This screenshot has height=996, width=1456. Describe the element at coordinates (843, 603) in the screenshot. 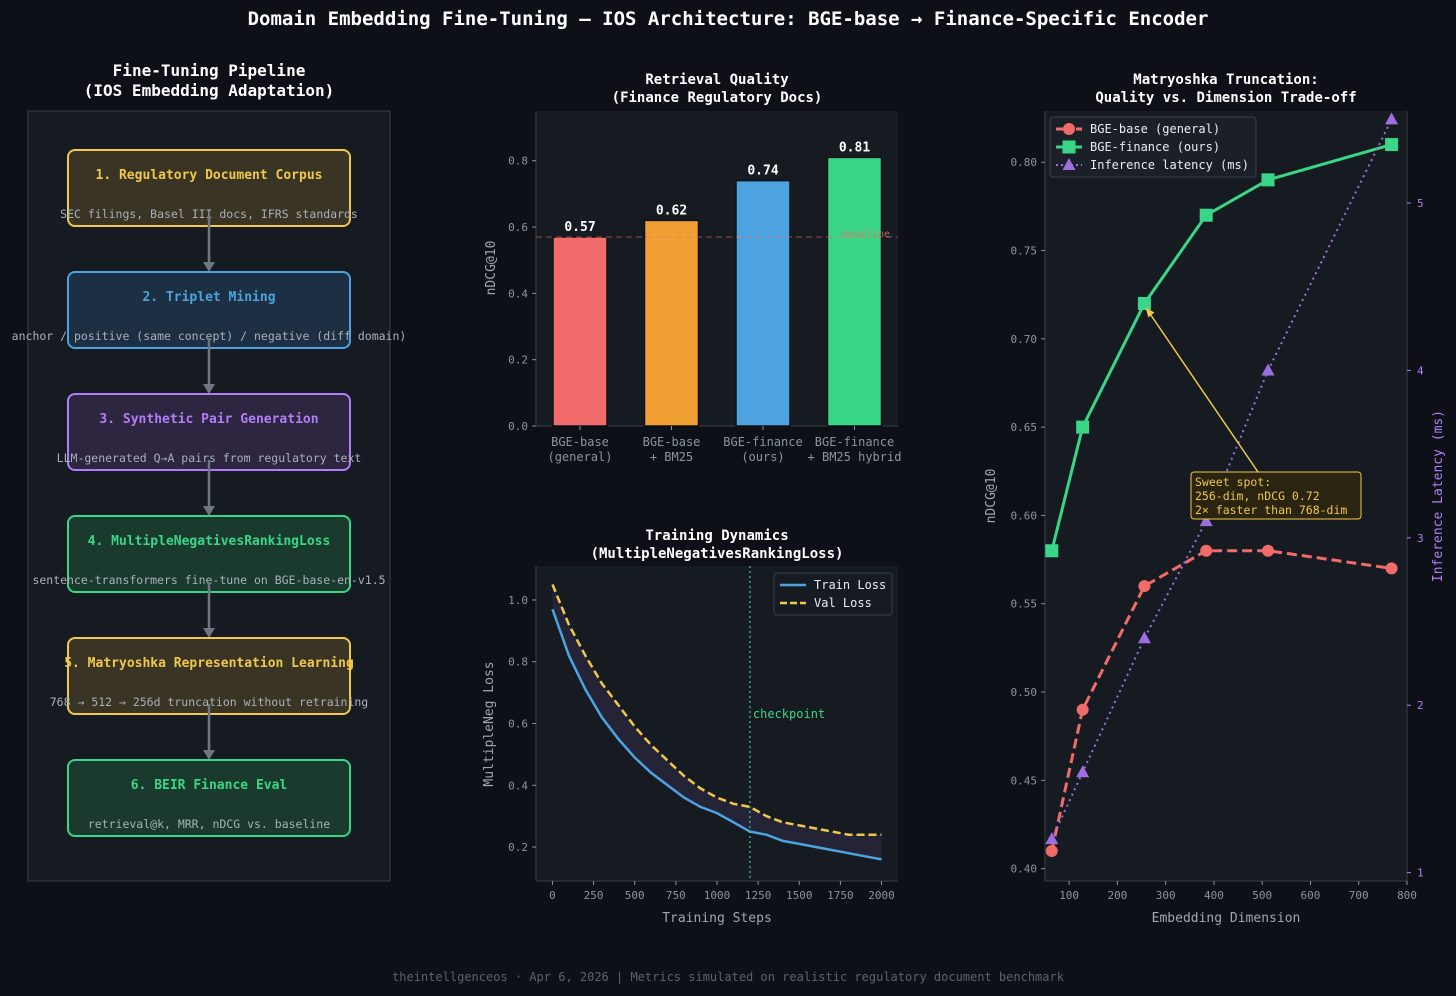

I see `training-legend-label: Val Loss` at that location.